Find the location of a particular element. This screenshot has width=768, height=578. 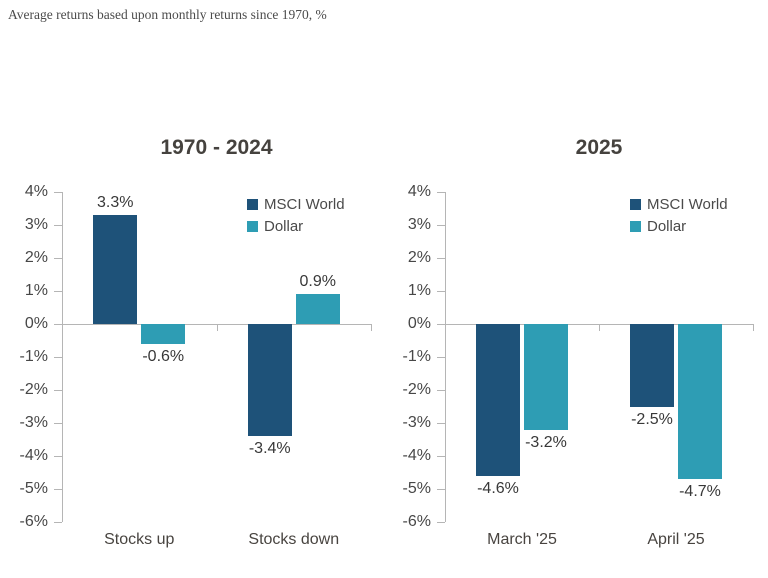

value-label-dollar-april-25: -4.7% is located at coordinates (700, 492).